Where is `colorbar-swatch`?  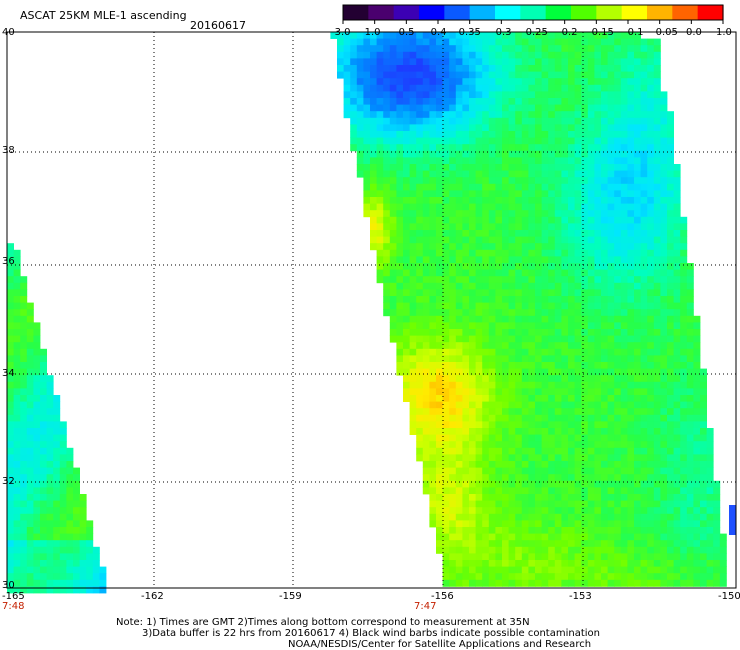 colorbar-swatch is located at coordinates (406, 12).